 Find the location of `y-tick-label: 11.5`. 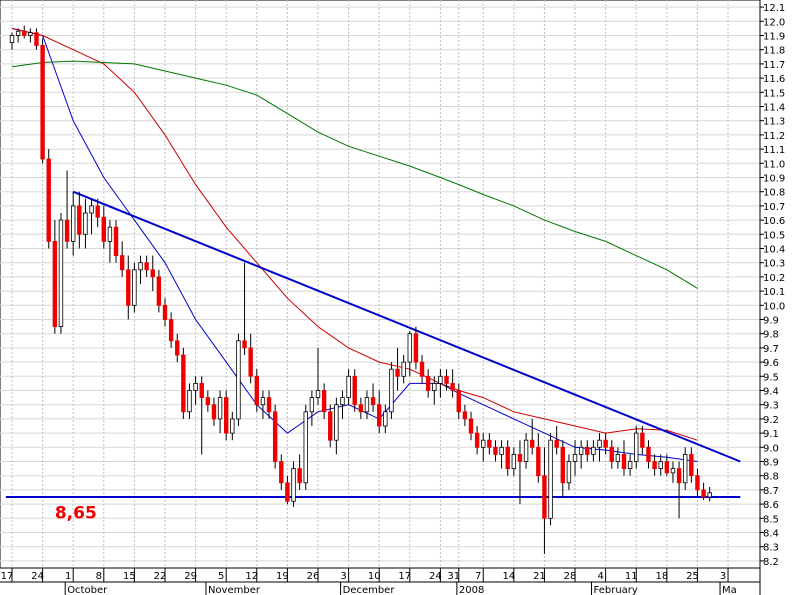

y-tick-label: 11.5 is located at coordinates (774, 93).